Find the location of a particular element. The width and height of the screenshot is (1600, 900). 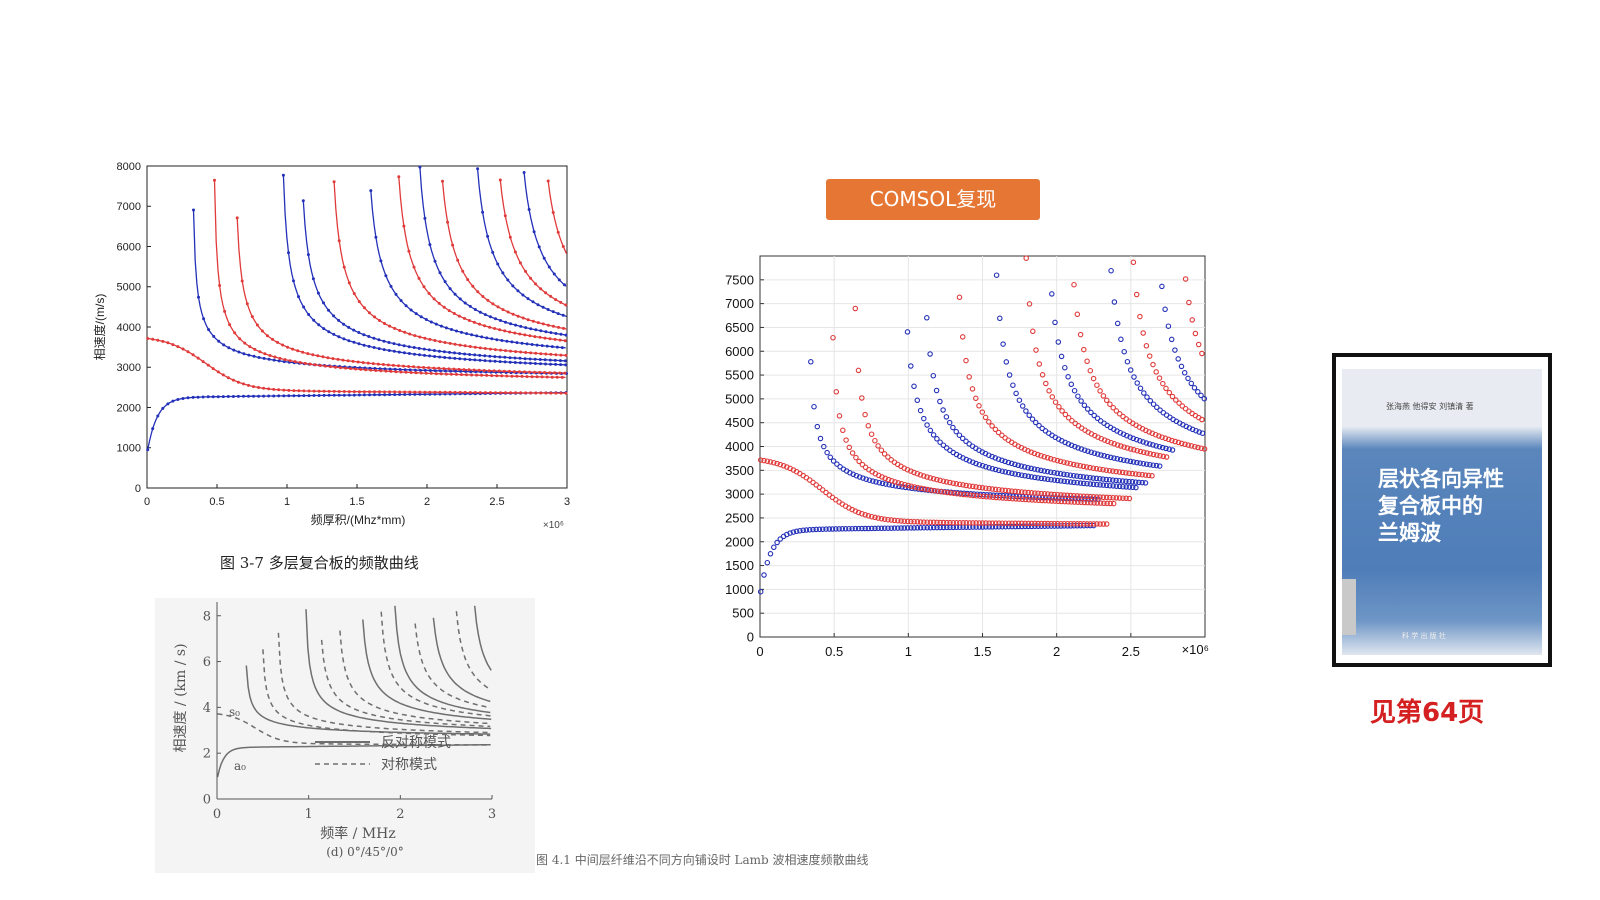

fig37-xtick-label: 1 is located at coordinates (287, 502).